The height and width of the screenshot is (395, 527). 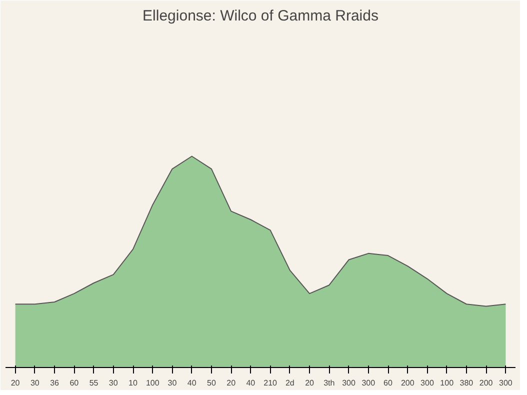 What do you see at coordinates (133, 383) in the screenshot?
I see `x-tick-label: 10` at bounding box center [133, 383].